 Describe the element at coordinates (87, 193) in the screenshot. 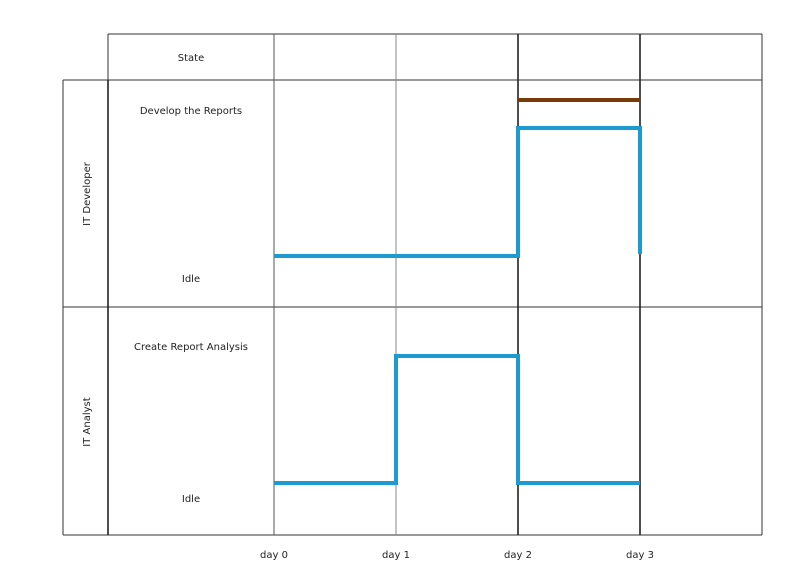

I see `lane-name-it-developer: IT Developer` at that location.